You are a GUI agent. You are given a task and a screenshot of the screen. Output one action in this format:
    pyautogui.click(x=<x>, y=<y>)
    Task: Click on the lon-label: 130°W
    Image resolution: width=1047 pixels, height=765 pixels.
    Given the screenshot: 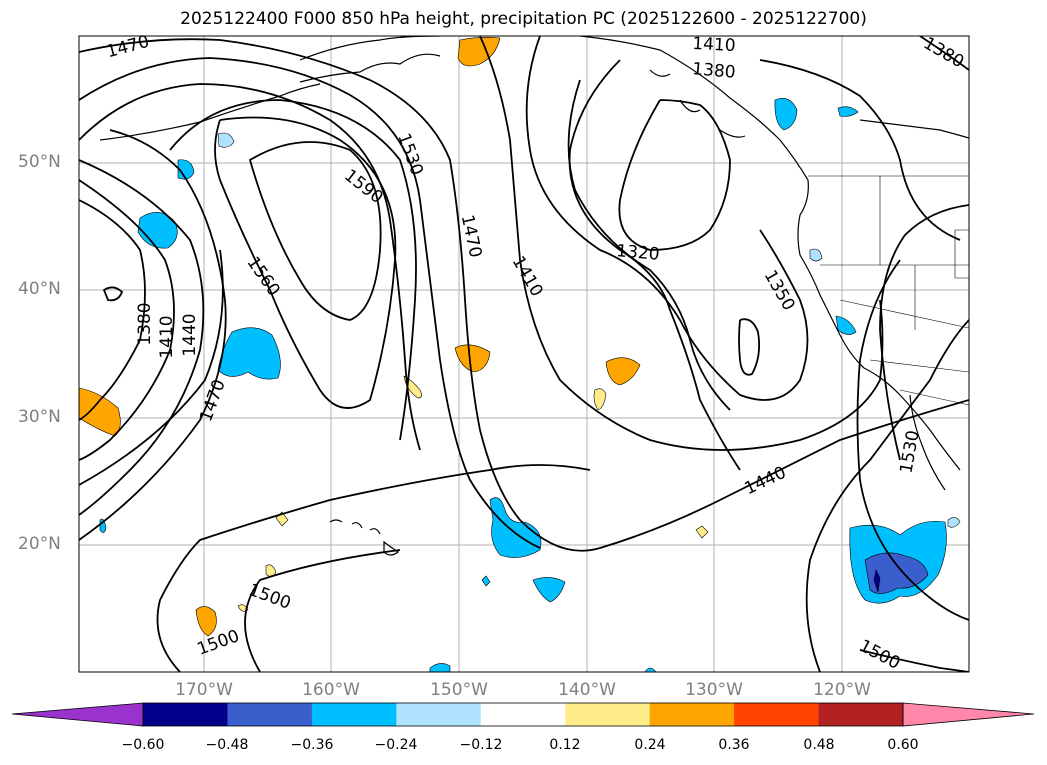 What is the action you would take?
    pyautogui.click(x=714, y=690)
    